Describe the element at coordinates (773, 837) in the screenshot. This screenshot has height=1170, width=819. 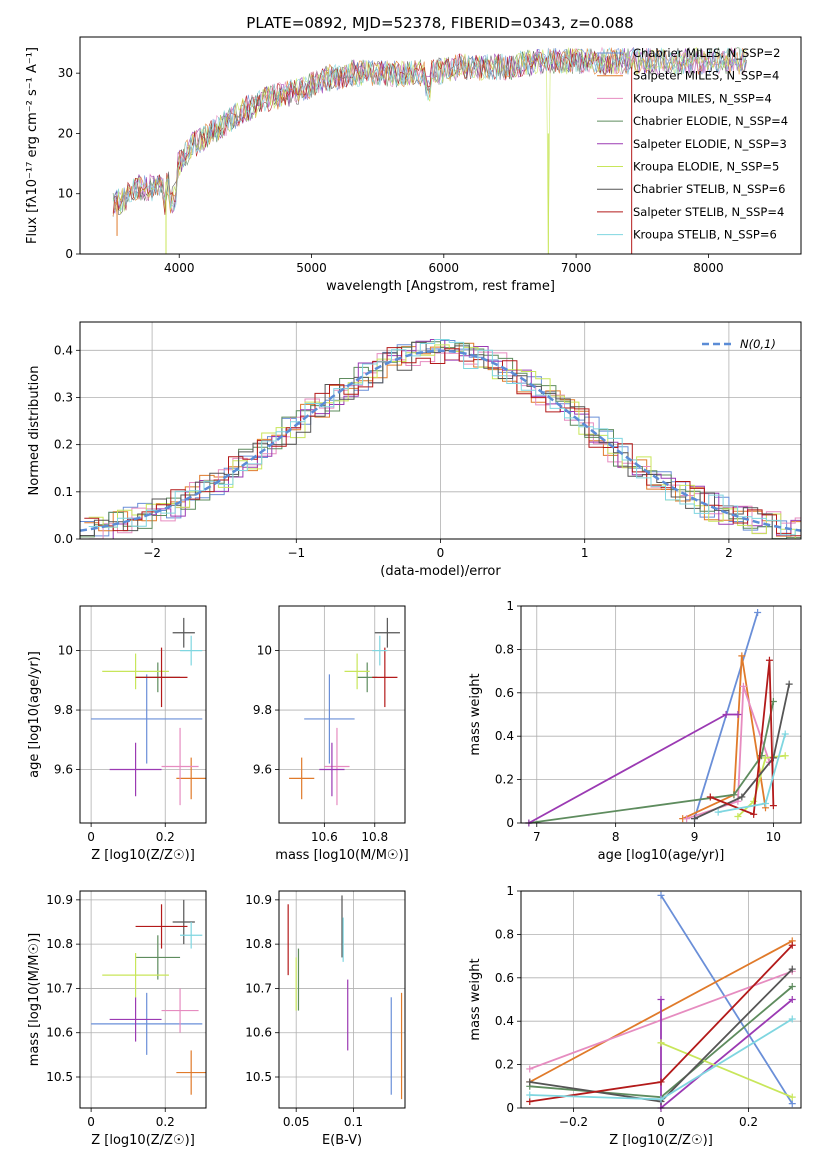
I see `x-tick-label: 10` at that location.